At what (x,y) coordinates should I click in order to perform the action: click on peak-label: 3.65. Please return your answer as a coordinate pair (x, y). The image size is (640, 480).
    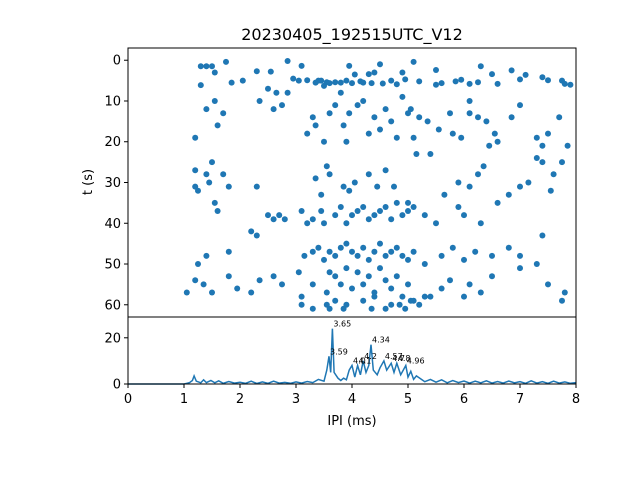
    Looking at the image, I should click on (342, 324).